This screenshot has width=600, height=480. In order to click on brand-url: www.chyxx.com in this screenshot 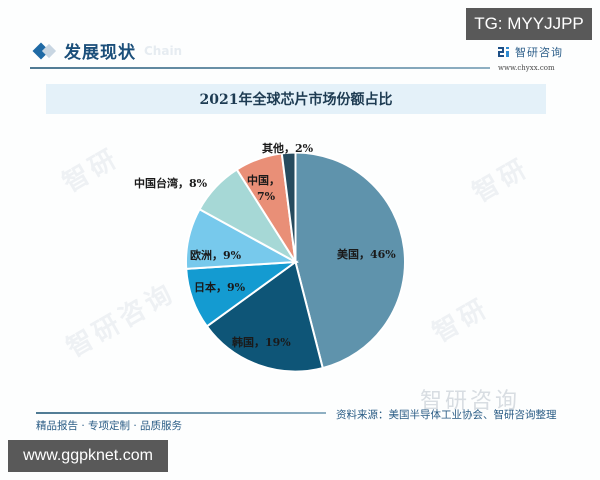, I will do `click(526, 68)`.